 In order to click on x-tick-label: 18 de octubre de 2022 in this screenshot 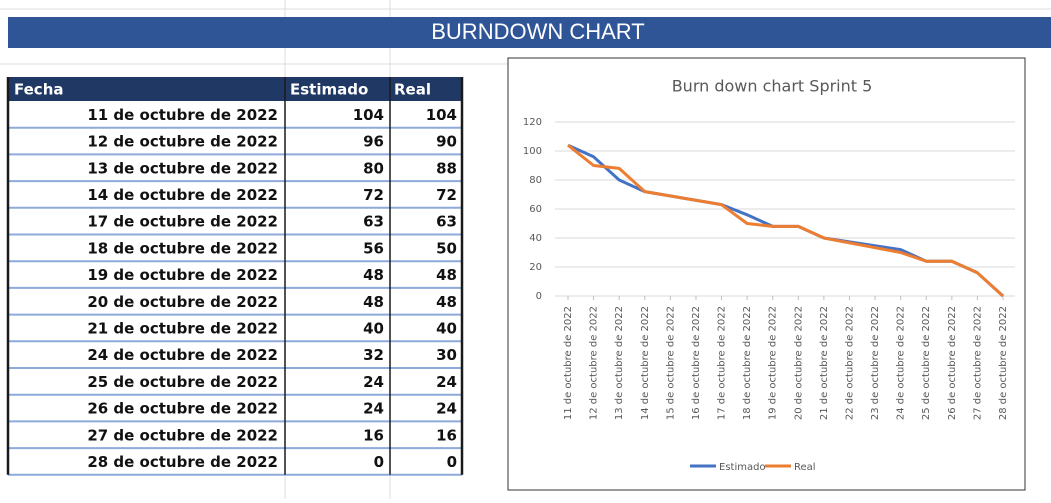, I will do `click(747, 363)`.